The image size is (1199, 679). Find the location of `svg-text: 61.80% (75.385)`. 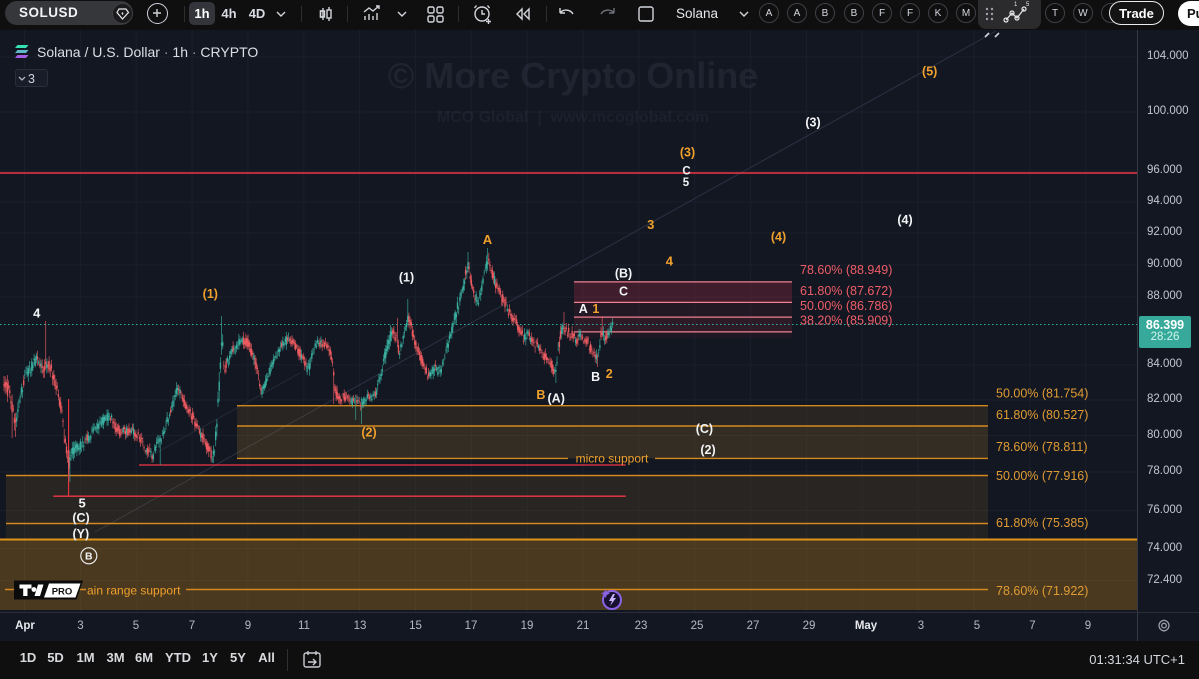

svg-text: 61.80% (75.385) is located at coordinates (1042, 523).